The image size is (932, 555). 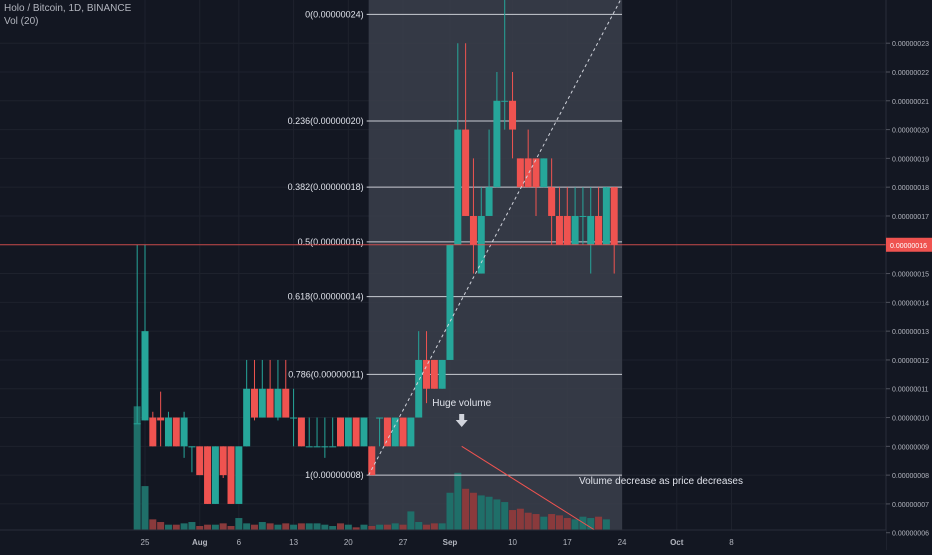 I want to click on time-tick-label: 17, so click(x=567, y=542).